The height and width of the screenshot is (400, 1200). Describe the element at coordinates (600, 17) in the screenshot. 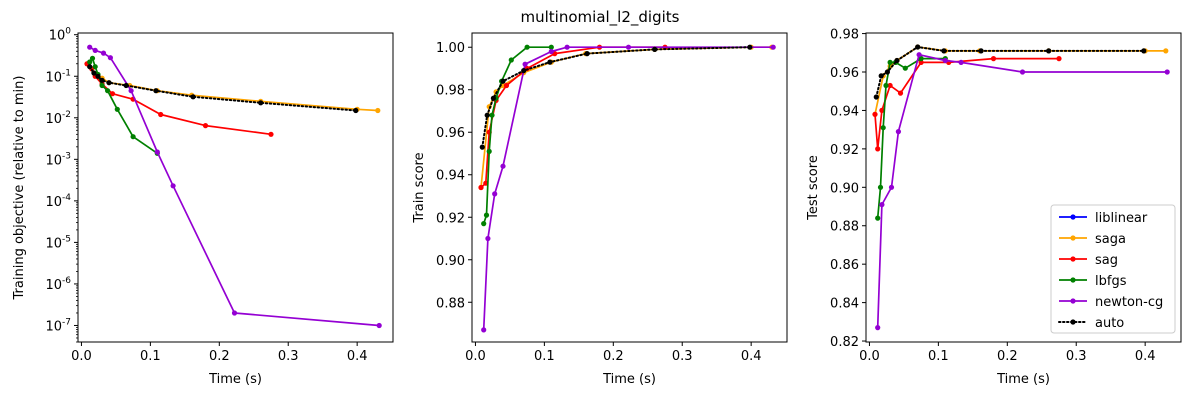

I see `figure-title: multinomial_l2_digits` at that location.